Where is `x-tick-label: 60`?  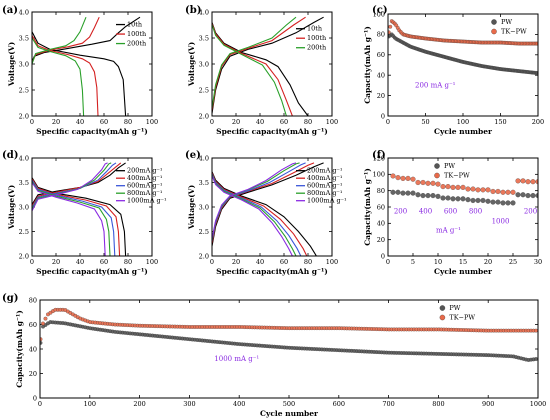
x-tick-label: 60 is located at coordinates (104, 262).